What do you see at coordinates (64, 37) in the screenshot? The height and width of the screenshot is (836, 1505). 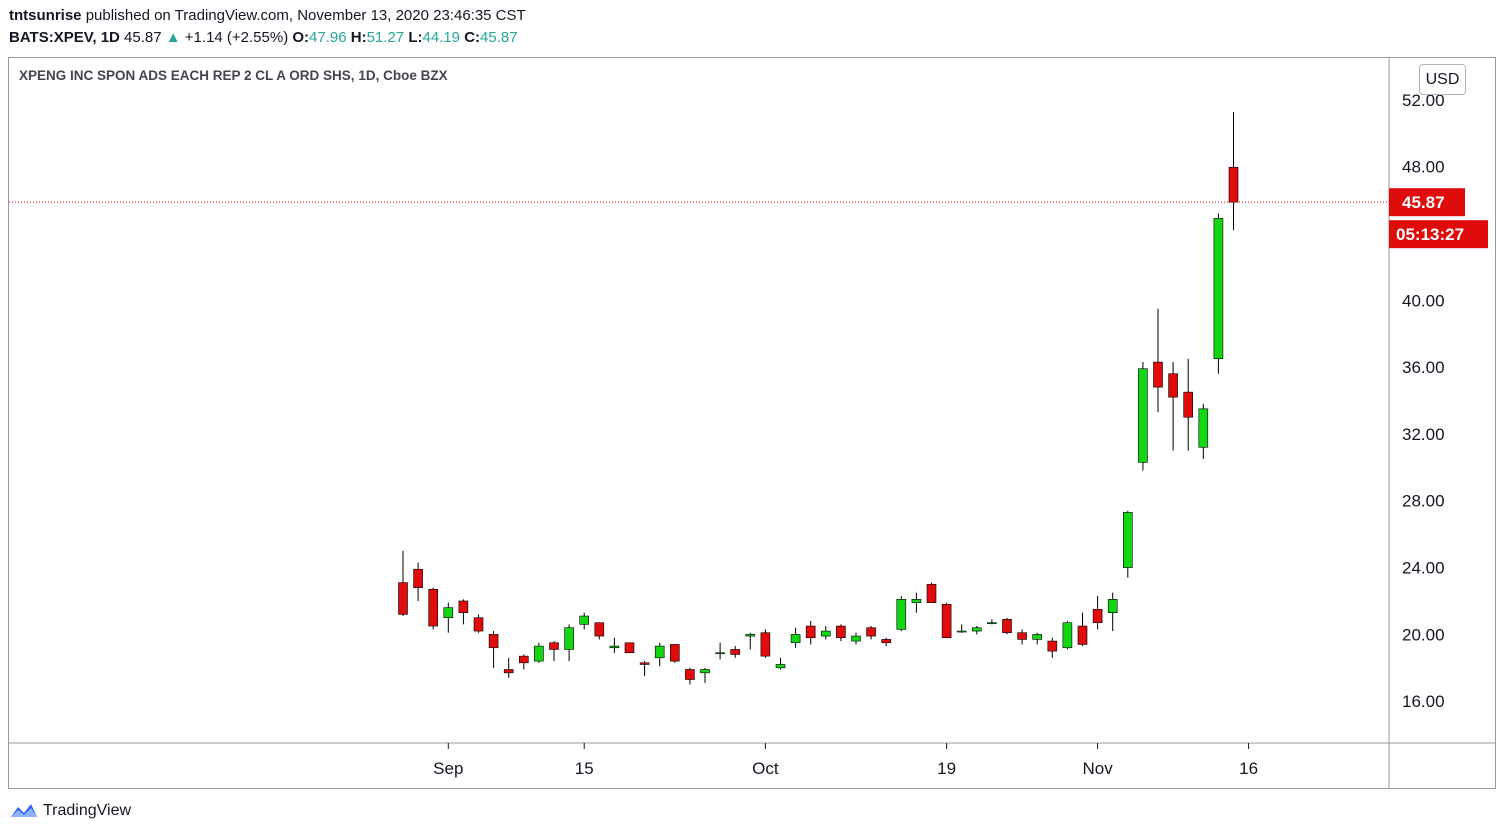 I see `symbol-label: BATS:XPEV, 1D` at bounding box center [64, 37].